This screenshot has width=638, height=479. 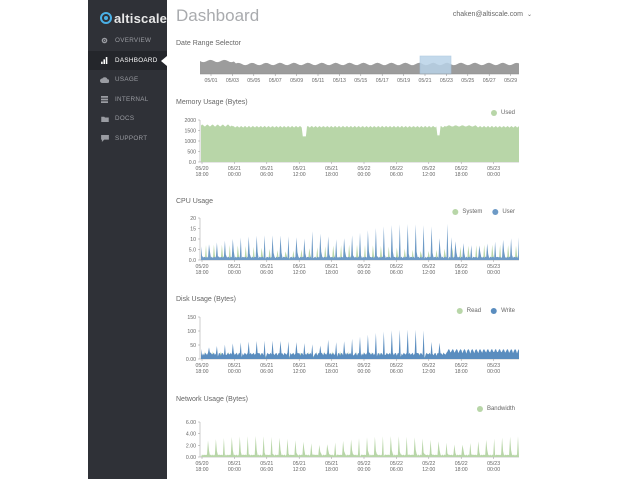 I want to click on user-series-area, so click(x=360, y=241).